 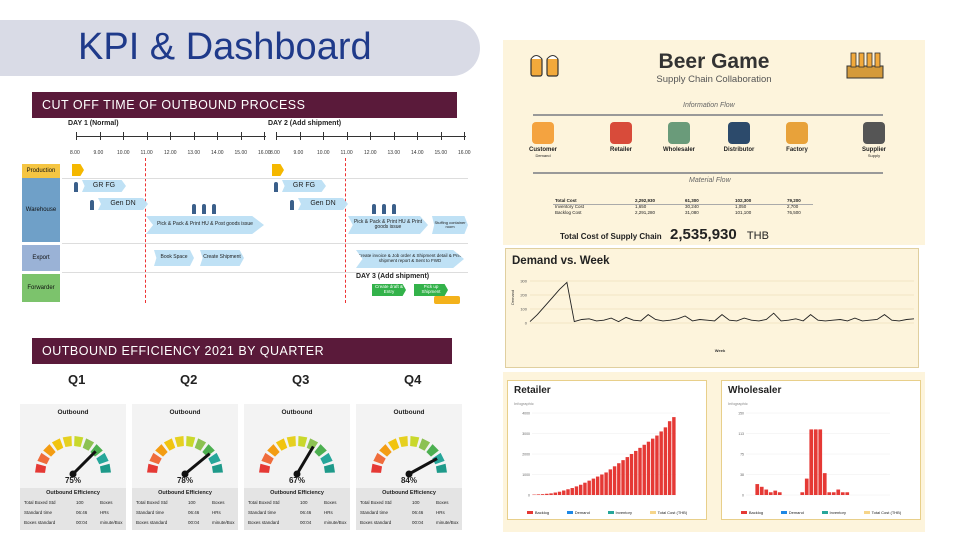 What do you see at coordinates (335, 522) in the screenshot?
I see `footer-row-unit: minute/Box` at bounding box center [335, 522].